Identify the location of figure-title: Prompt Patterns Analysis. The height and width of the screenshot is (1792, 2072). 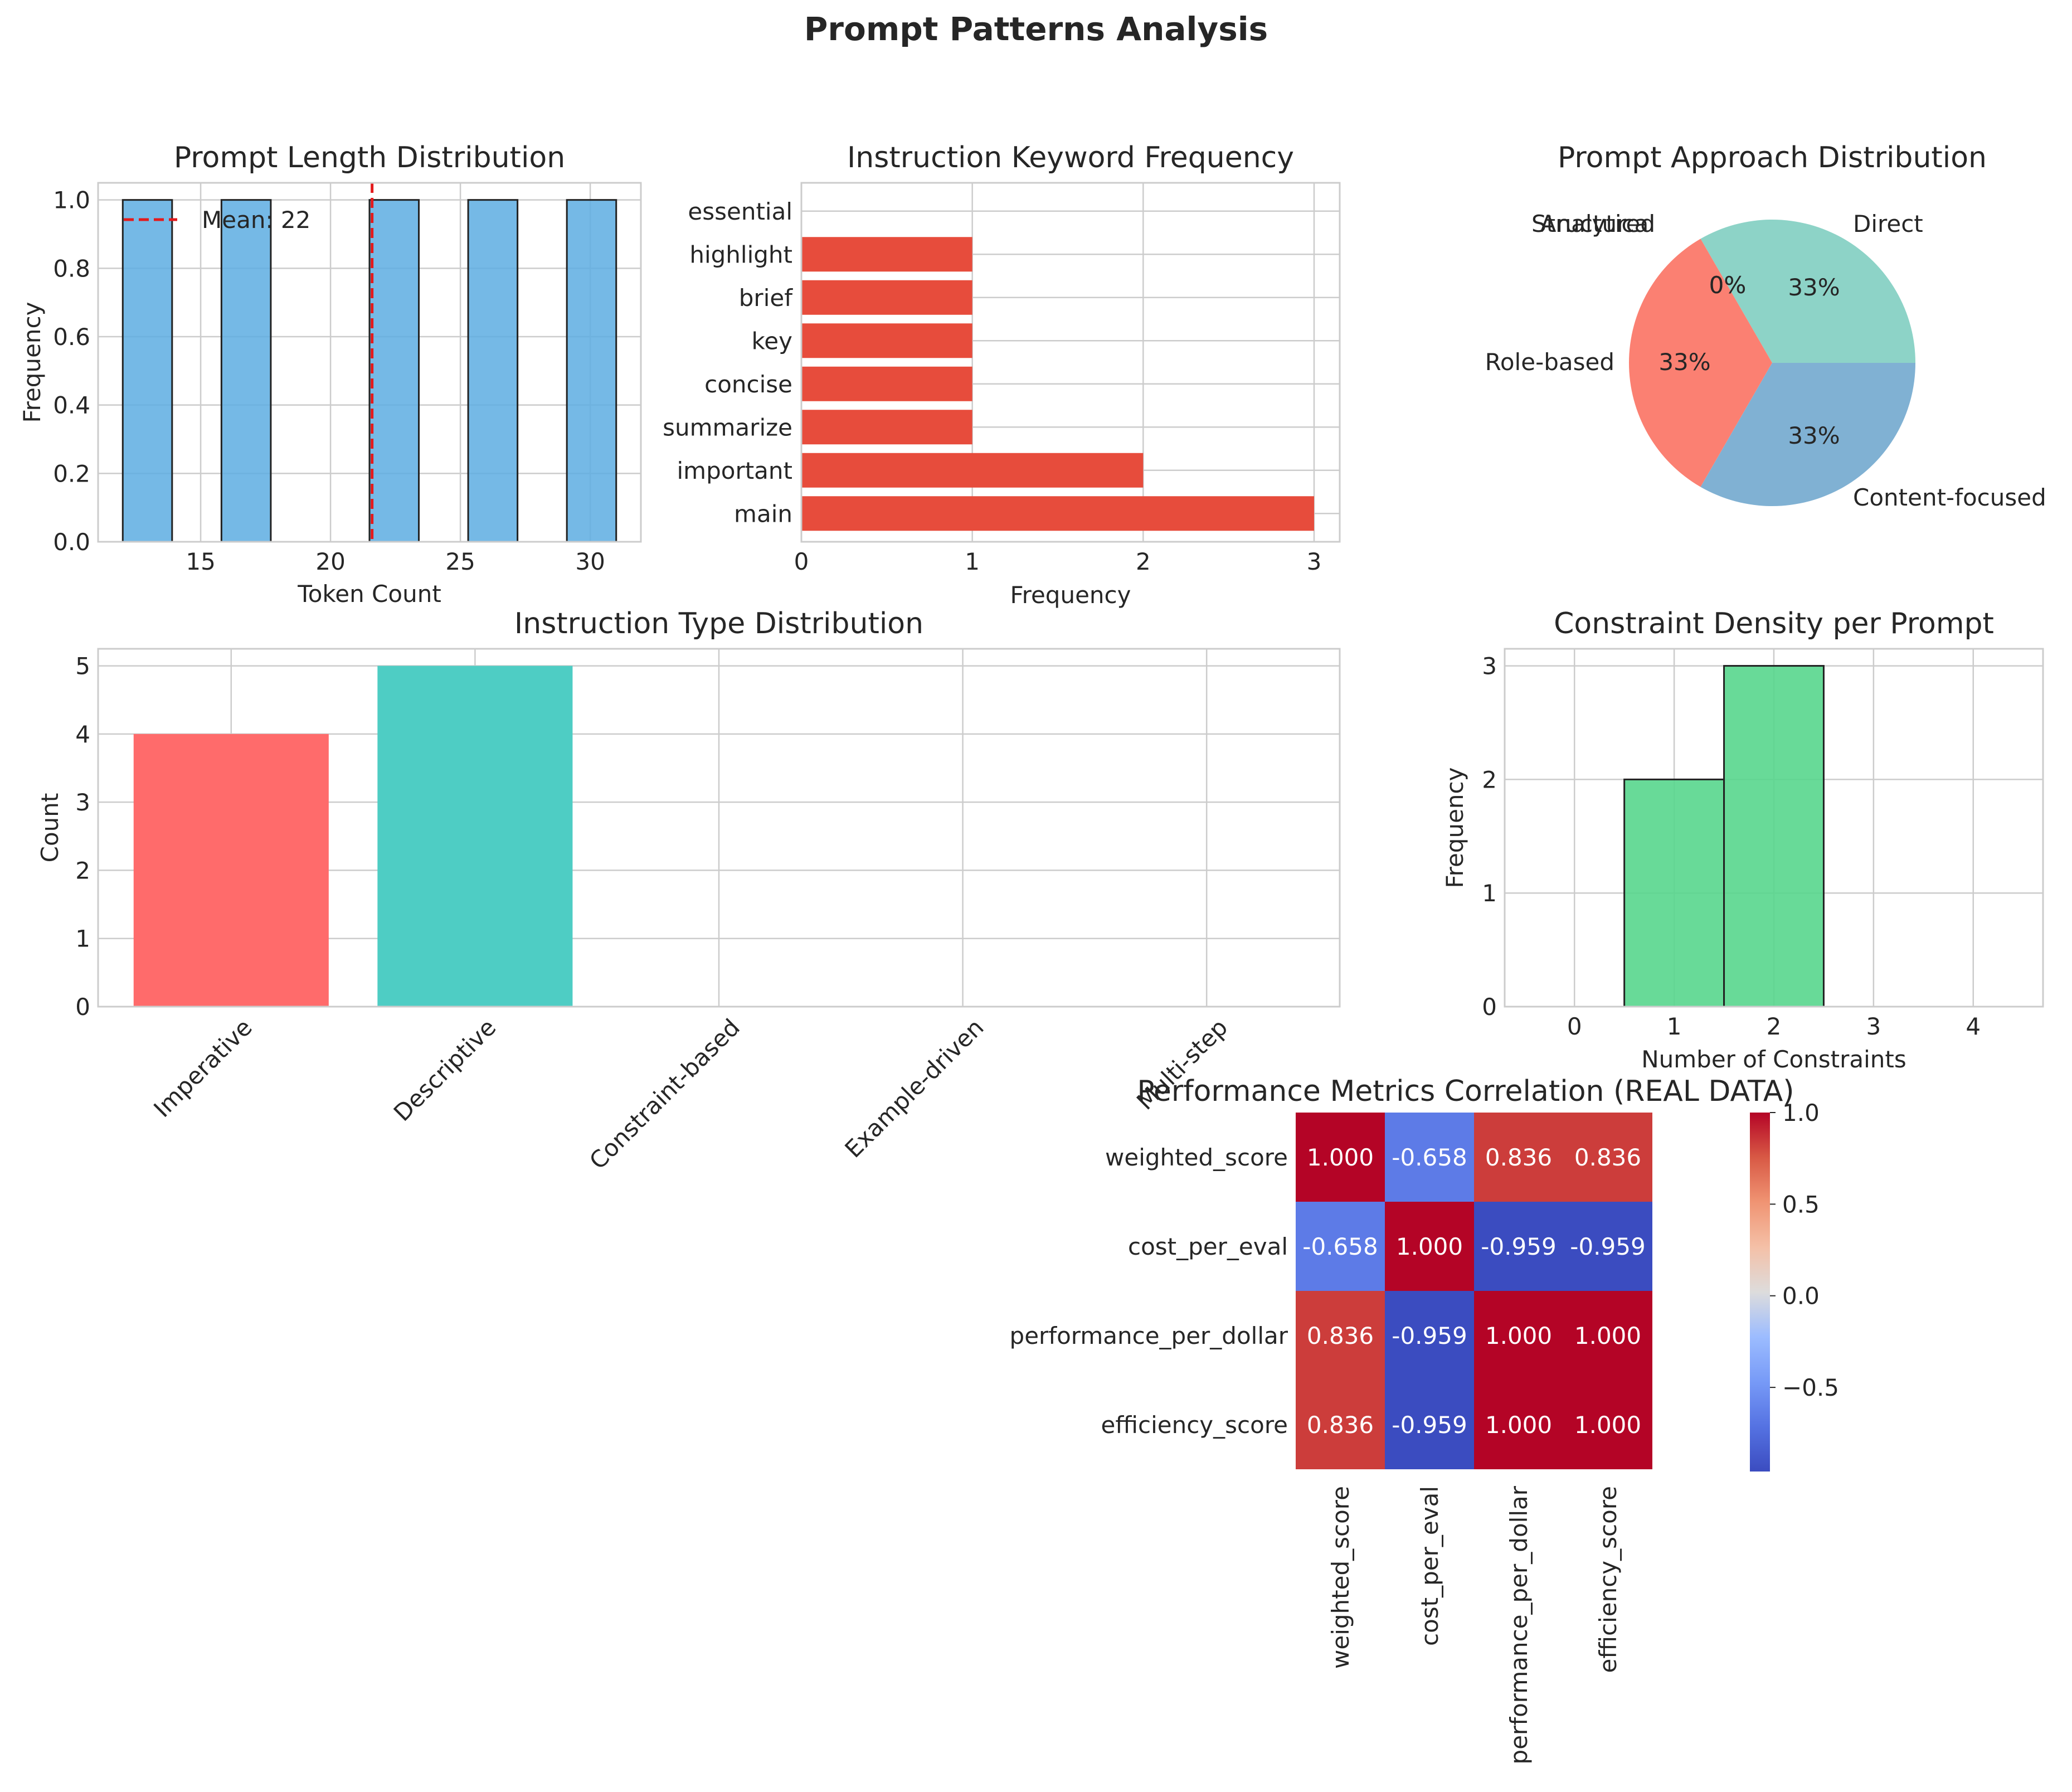
(1036, 29).